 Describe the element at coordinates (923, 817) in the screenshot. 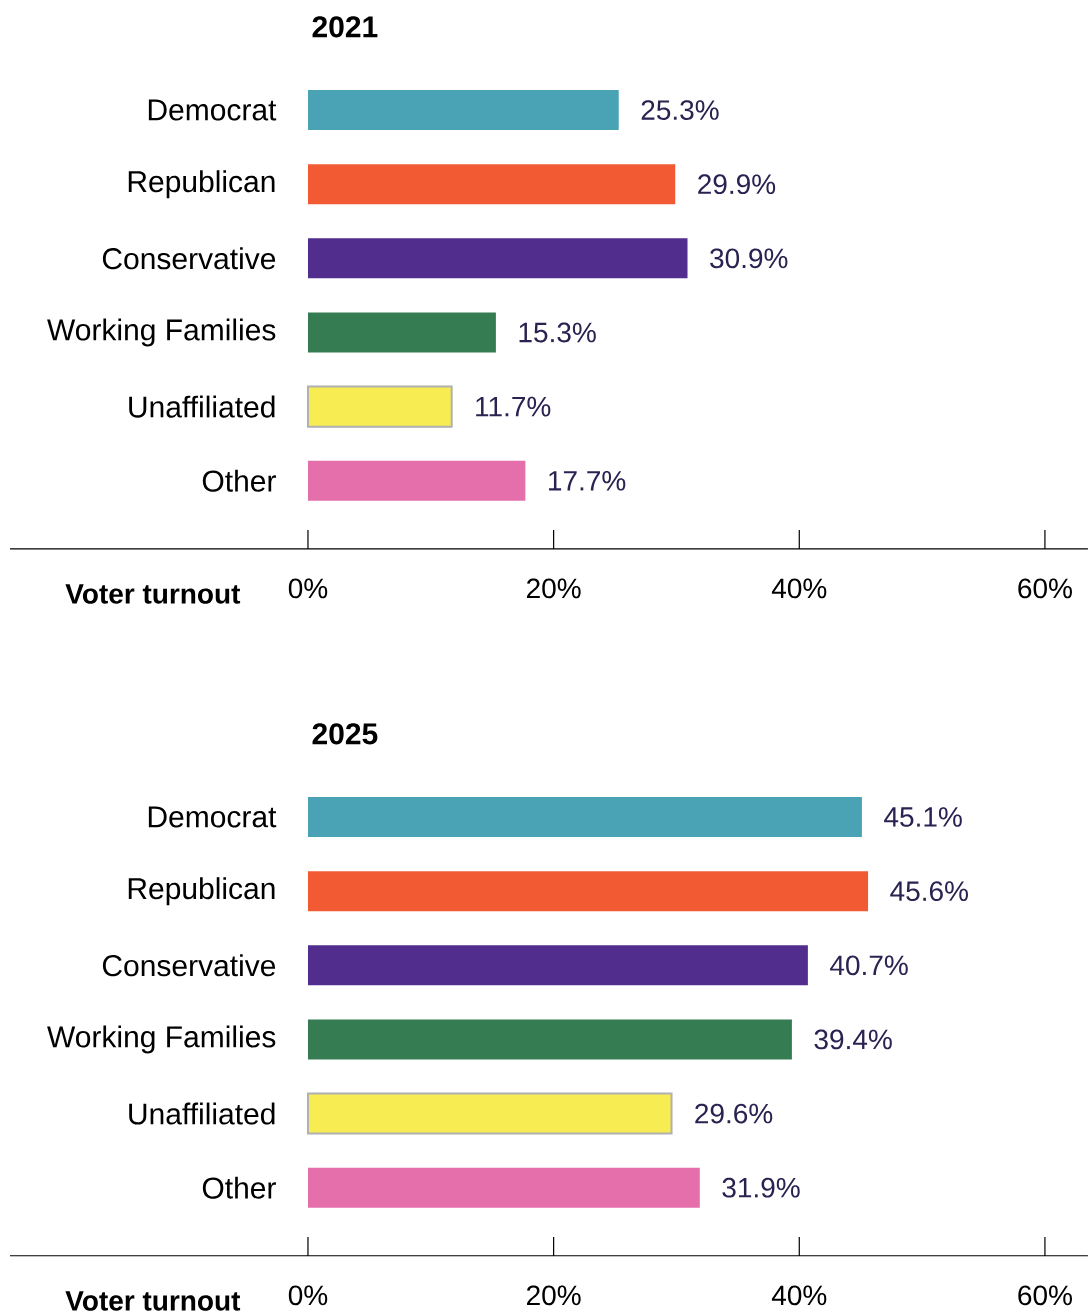

I see `data-label: 45.1%` at that location.